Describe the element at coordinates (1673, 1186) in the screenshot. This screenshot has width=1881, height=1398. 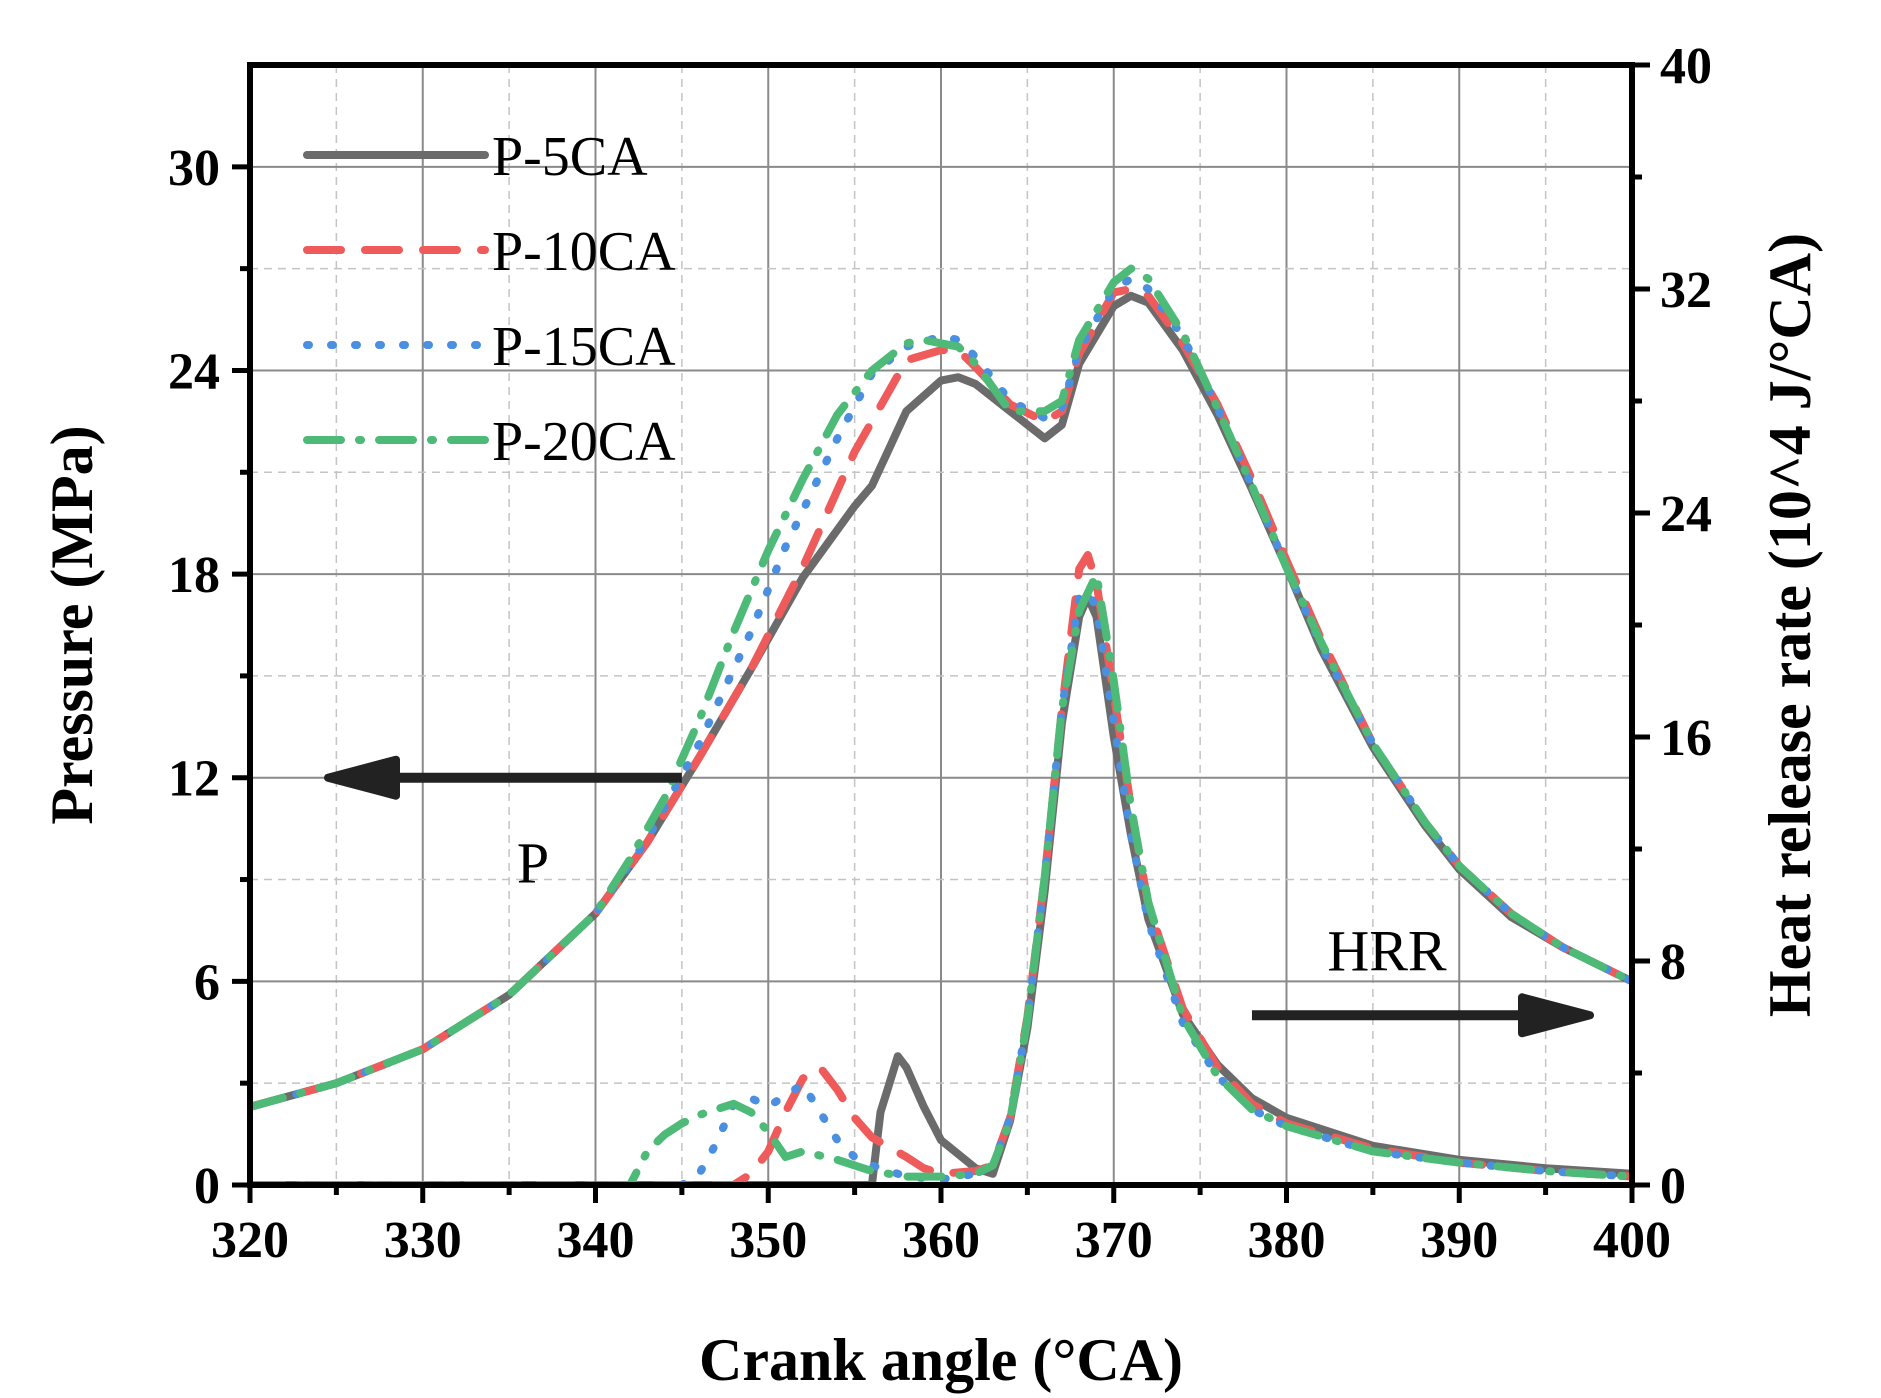
I see `right-y-tick-label: 0` at that location.